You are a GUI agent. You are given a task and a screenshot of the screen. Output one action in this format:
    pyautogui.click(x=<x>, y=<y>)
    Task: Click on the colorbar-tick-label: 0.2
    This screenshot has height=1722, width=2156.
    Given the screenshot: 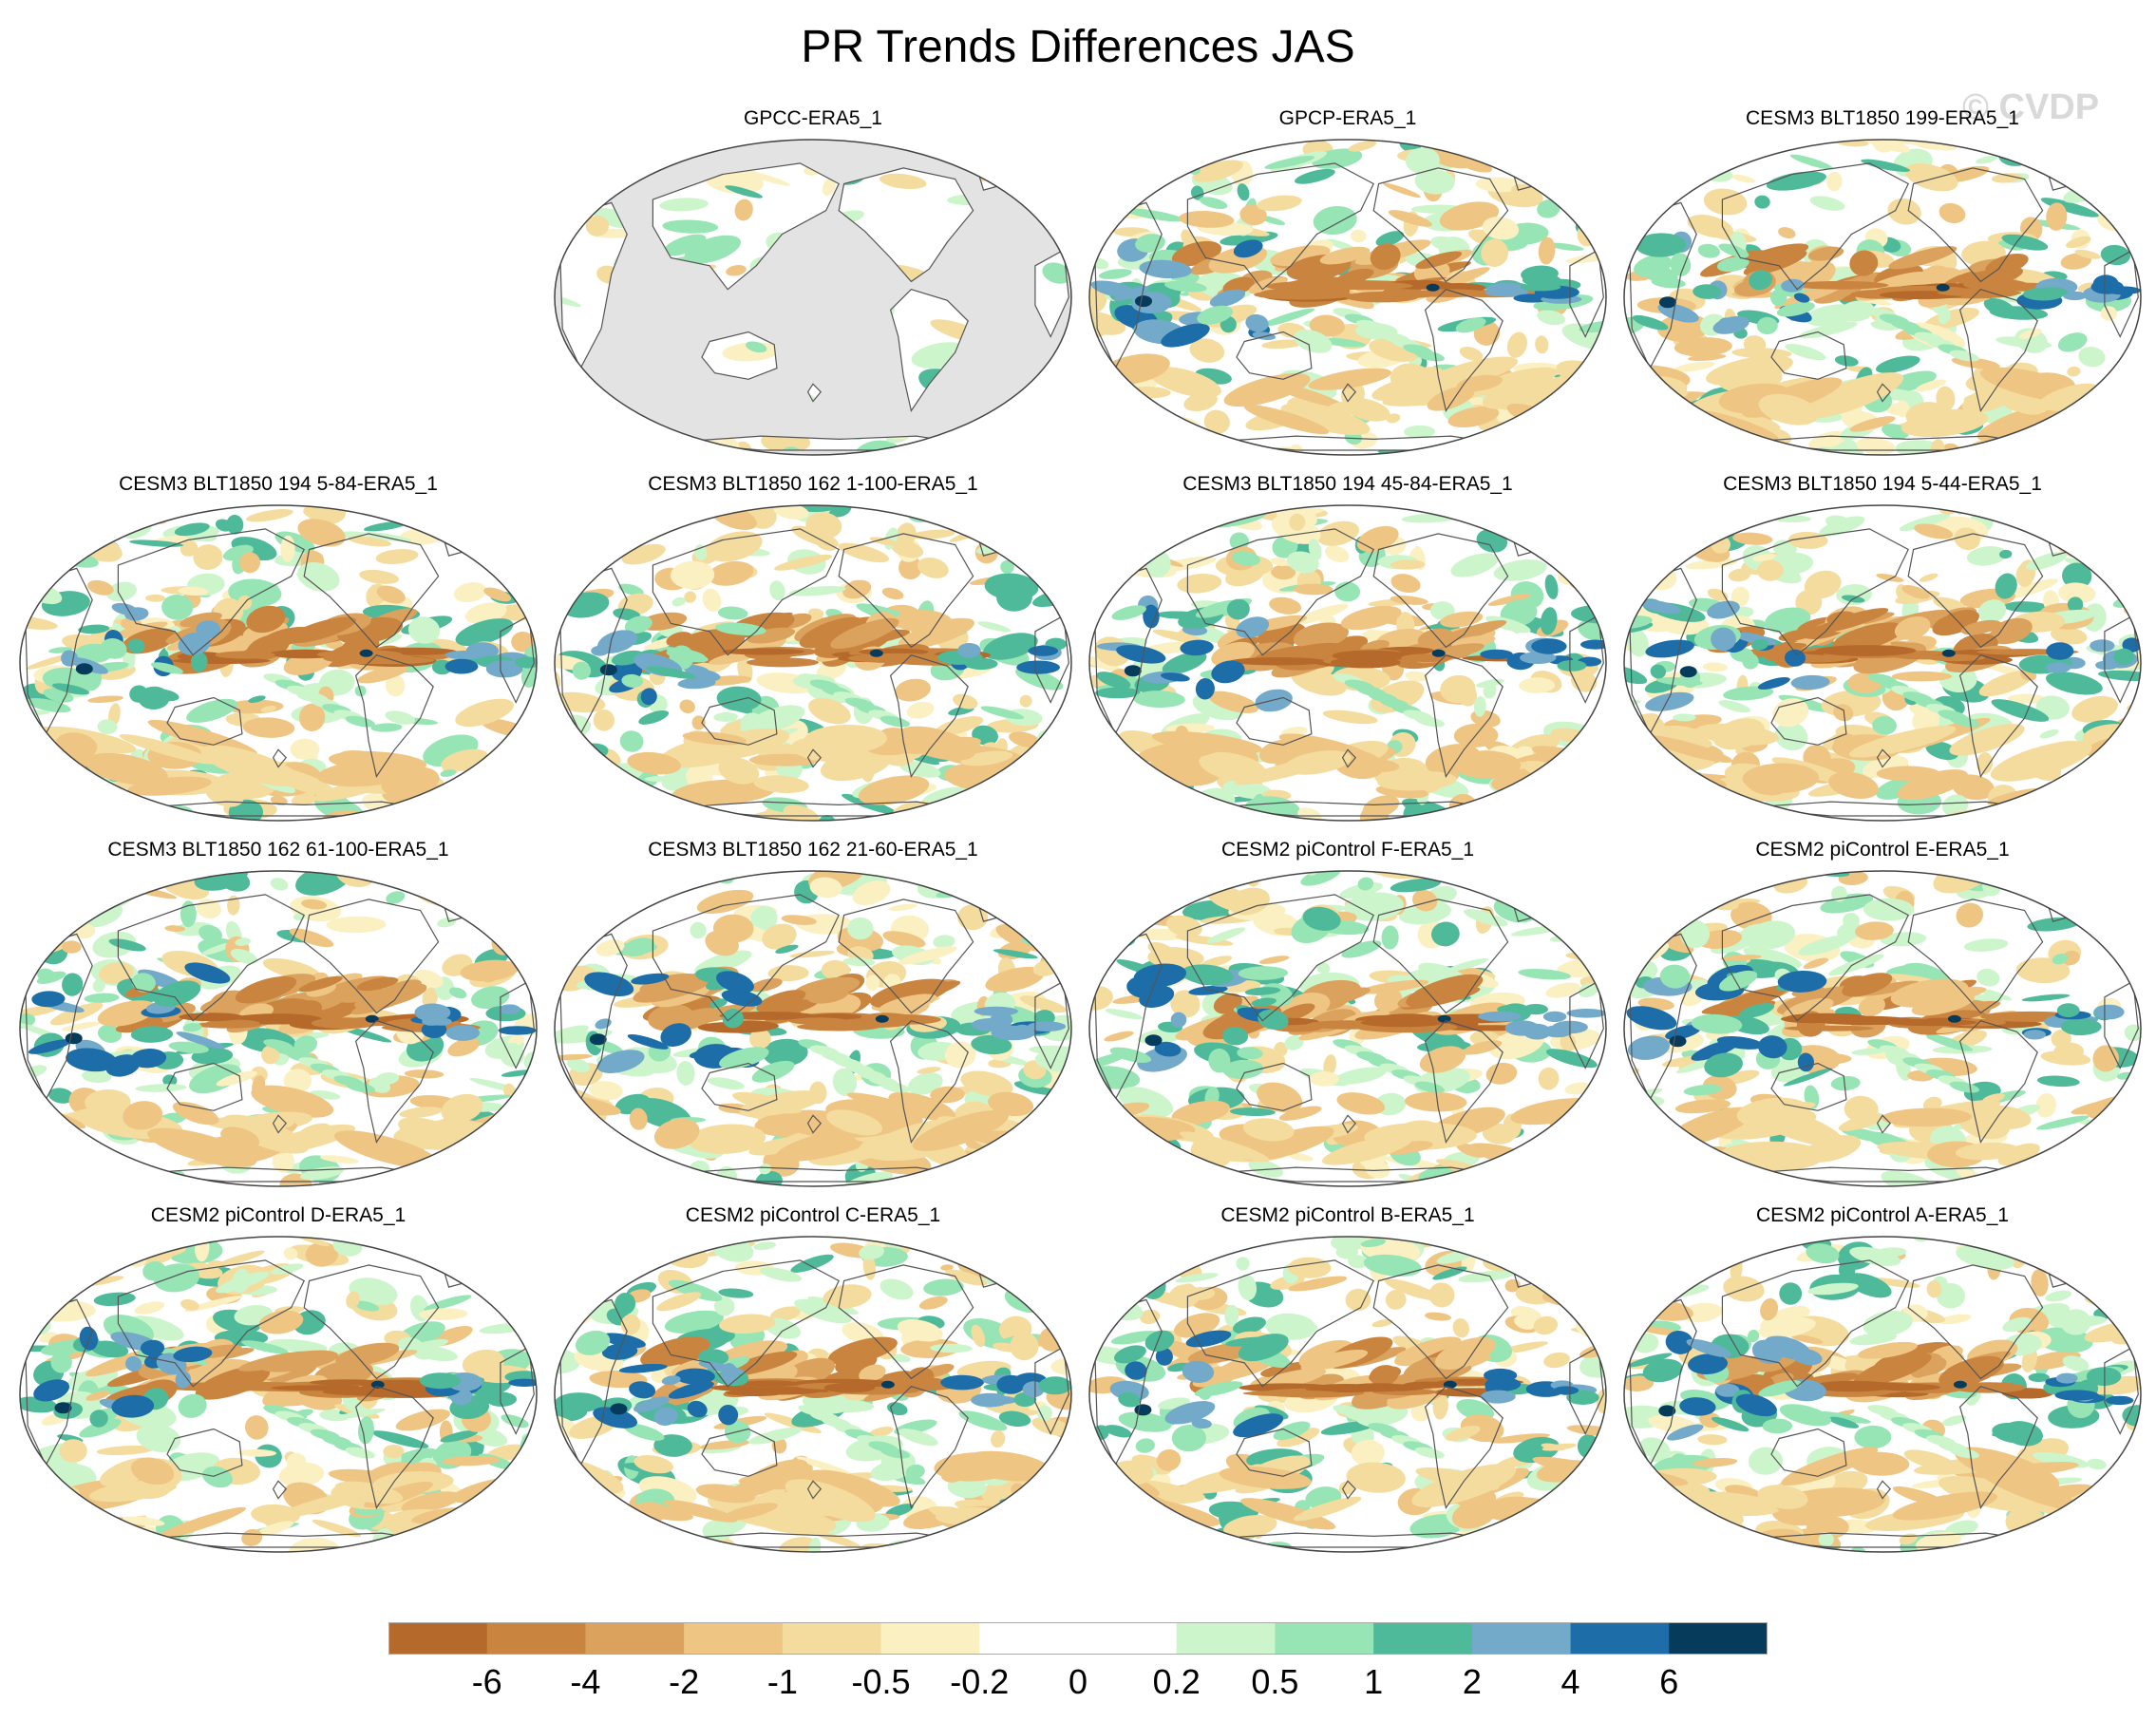 What is the action you would take?
    pyautogui.click(x=1176, y=1681)
    